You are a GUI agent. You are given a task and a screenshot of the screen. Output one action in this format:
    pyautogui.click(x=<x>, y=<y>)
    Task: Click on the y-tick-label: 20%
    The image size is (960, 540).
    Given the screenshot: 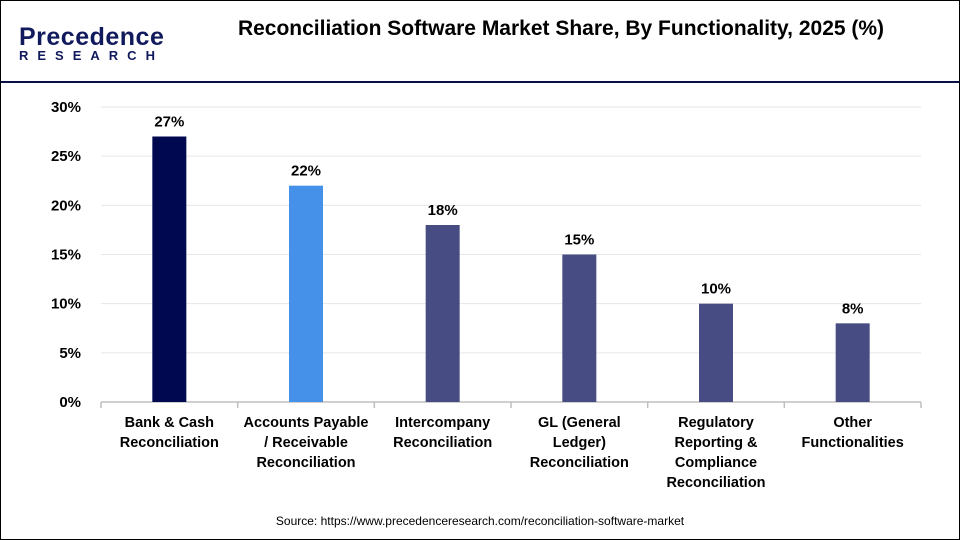 What is the action you would take?
    pyautogui.click(x=66, y=205)
    